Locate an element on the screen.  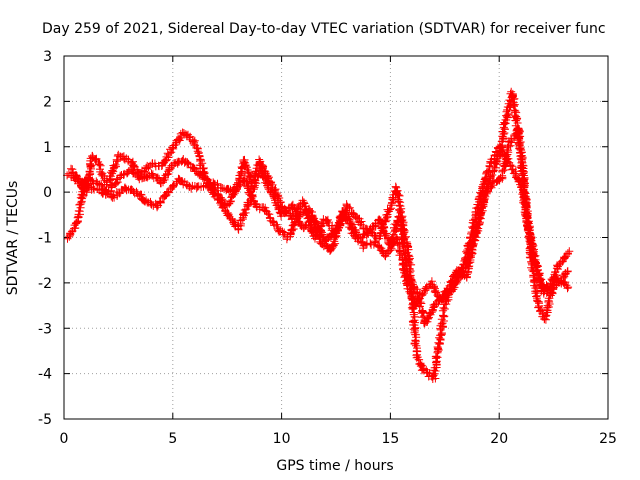
y-tick-label: 0 is located at coordinates (47, 193).